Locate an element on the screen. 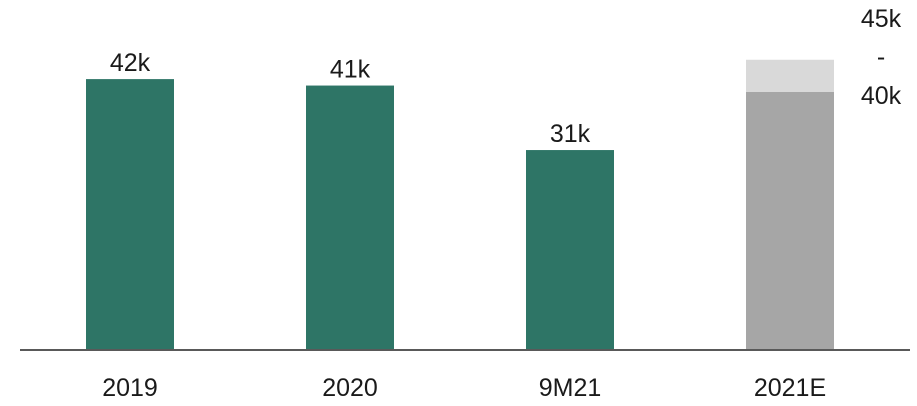 The height and width of the screenshot is (406, 917). range-label-group: 45k - 40k is located at coordinates (881, 57).